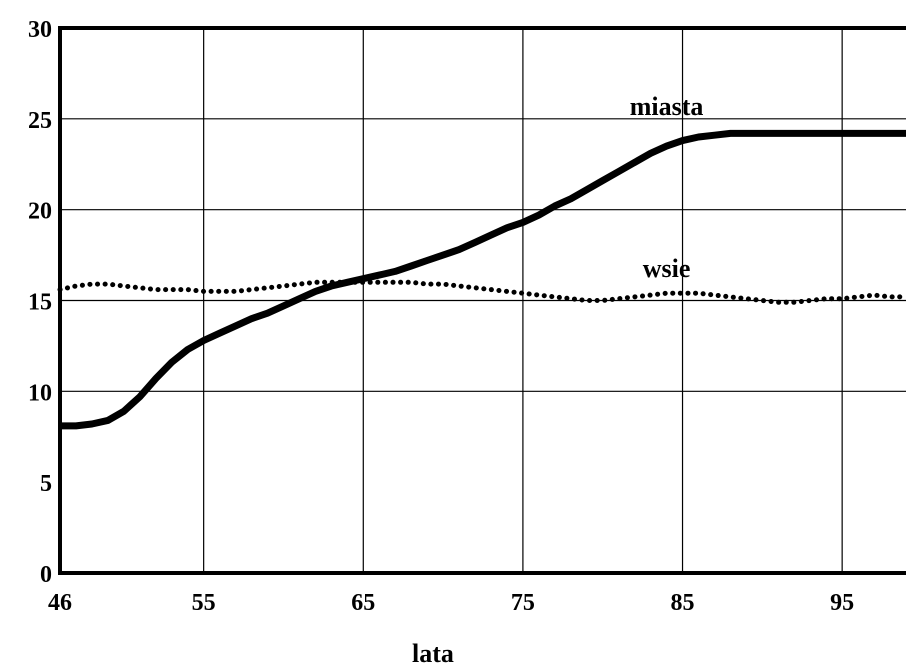  What do you see at coordinates (40, 212) in the screenshot?
I see `y-tick-label-20: 20` at bounding box center [40, 212].